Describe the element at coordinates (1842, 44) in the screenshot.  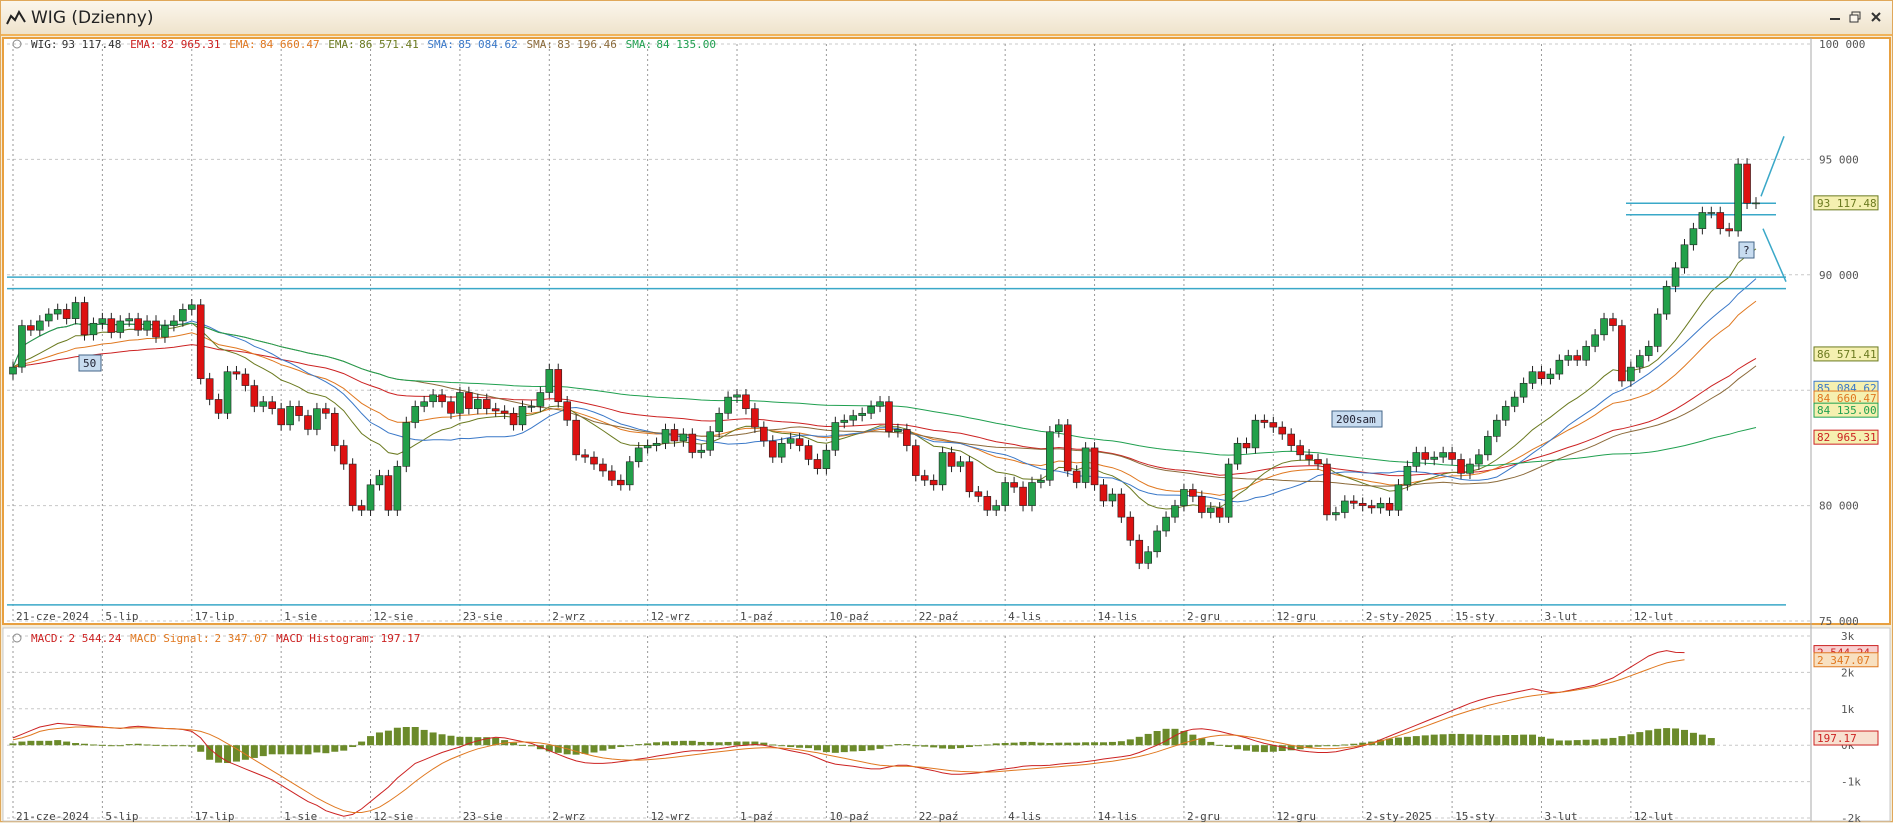
I see `price-tick-label: 100 000` at that location.